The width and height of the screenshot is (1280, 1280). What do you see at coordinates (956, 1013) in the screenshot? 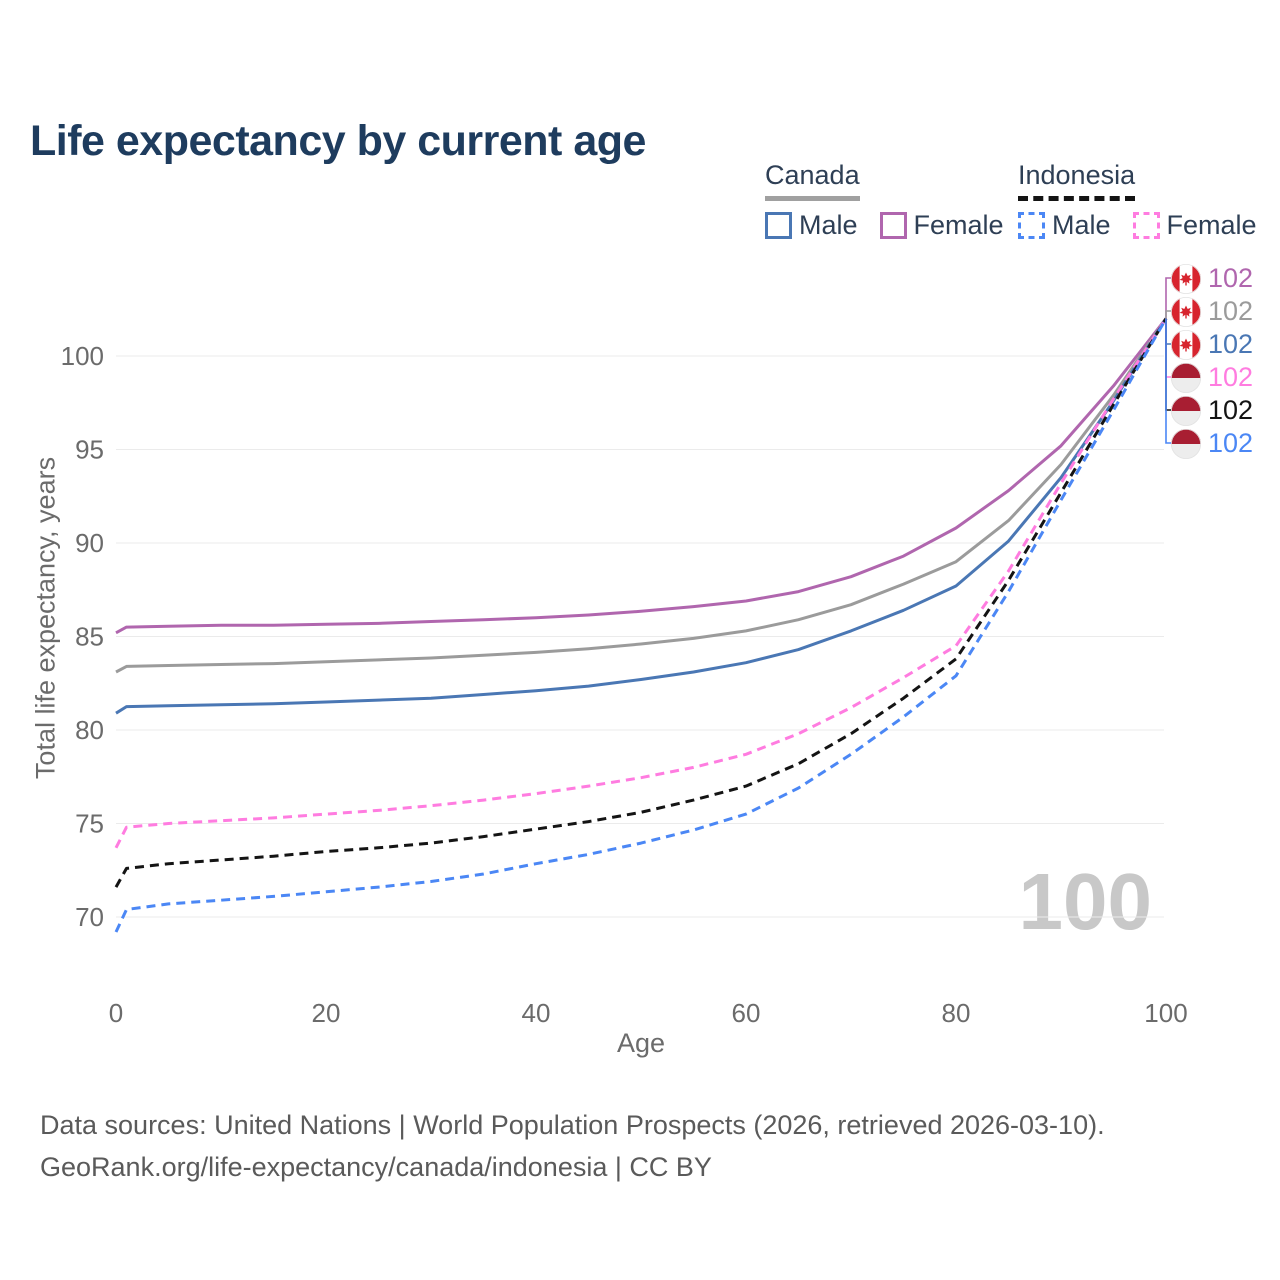
I see `x-tick-label: 80` at bounding box center [956, 1013].